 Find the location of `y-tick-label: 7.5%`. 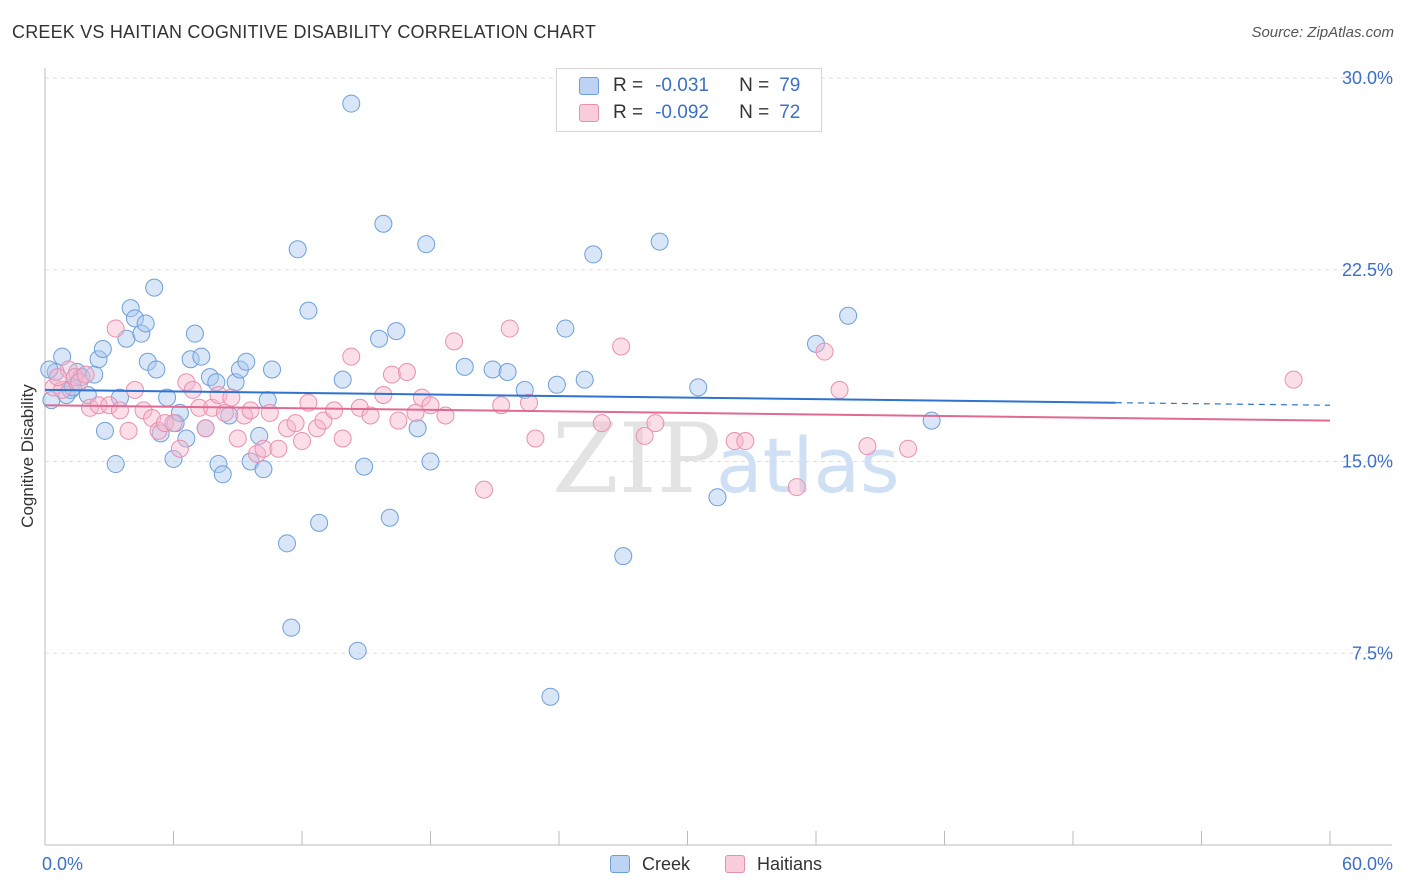

y-tick-label: 7.5% is located at coordinates (1372, 653).